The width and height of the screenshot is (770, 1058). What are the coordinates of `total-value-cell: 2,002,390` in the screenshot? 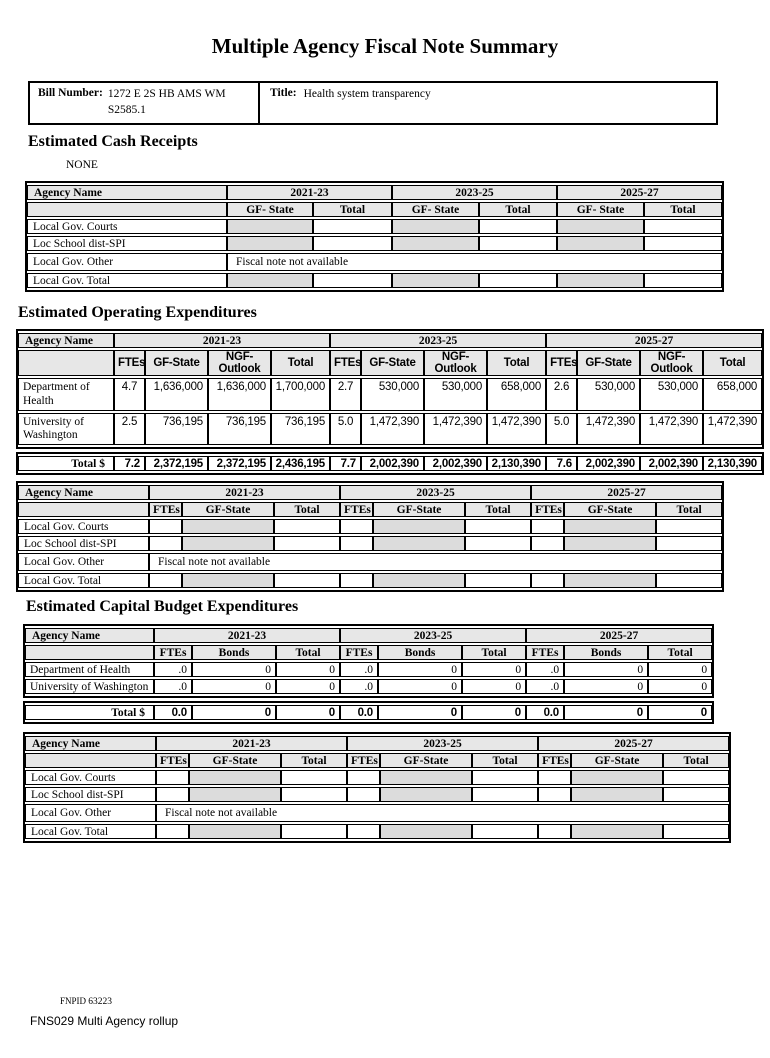 It's located at (671, 464).